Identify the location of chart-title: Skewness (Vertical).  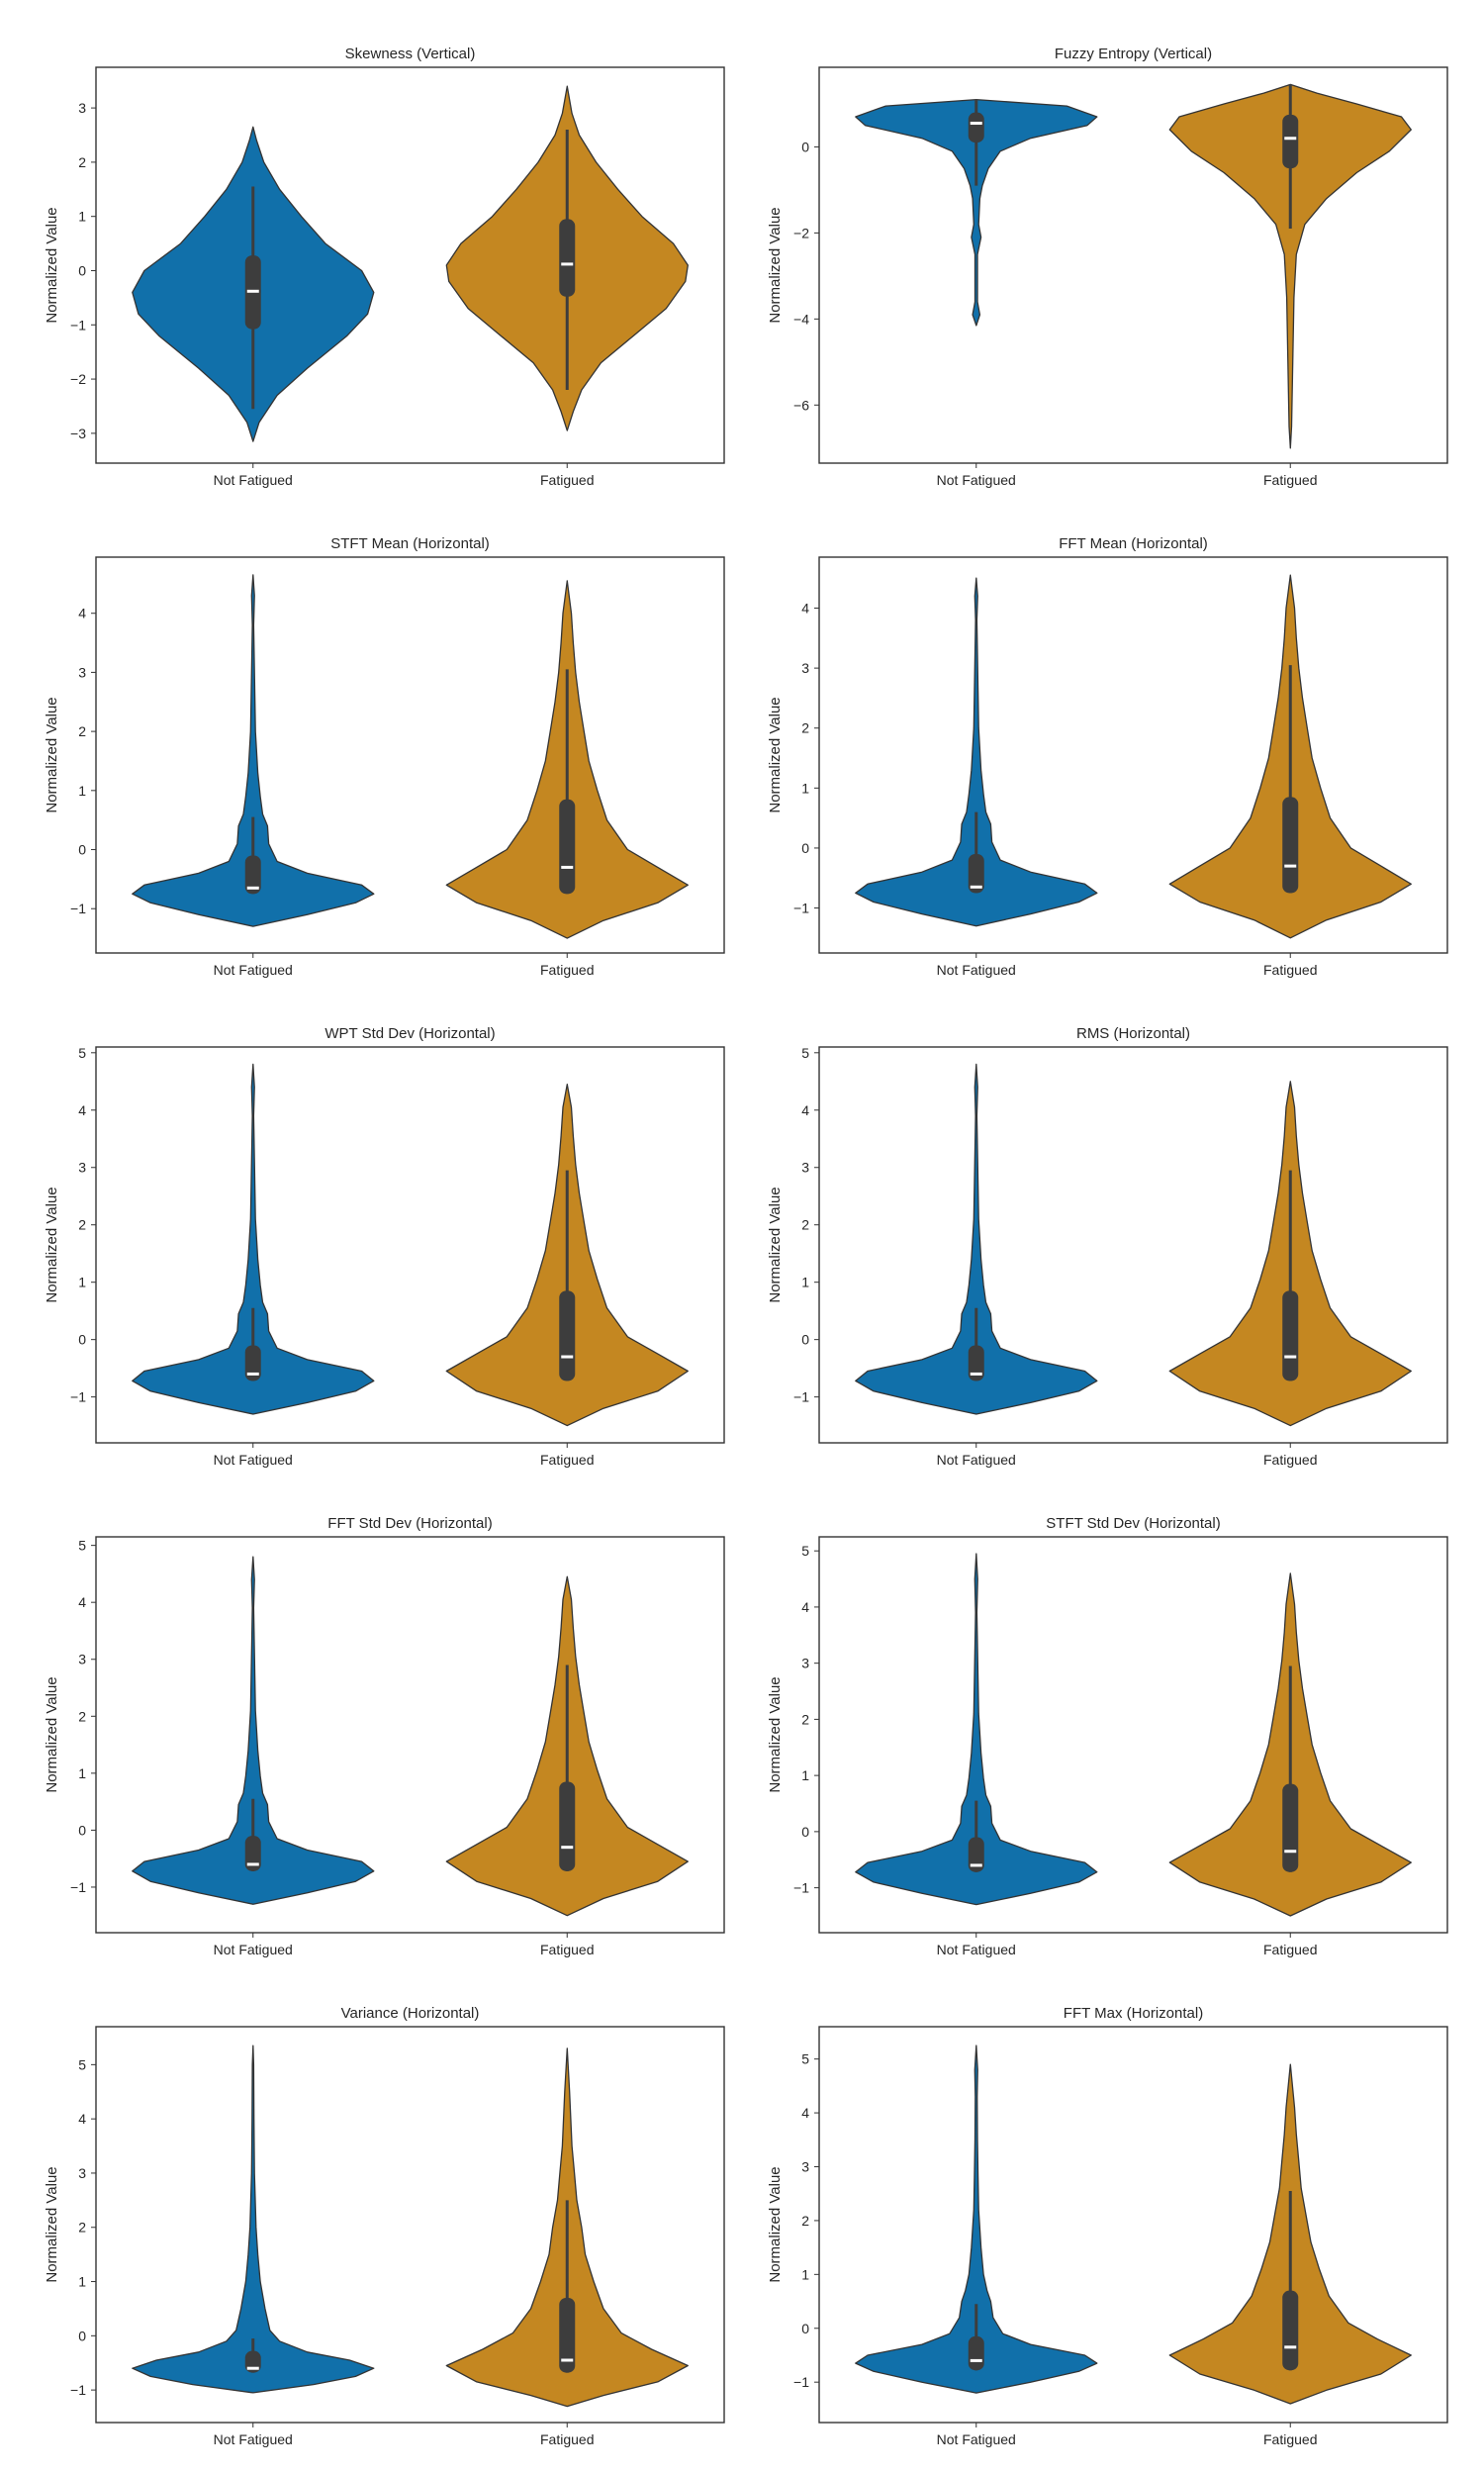
(410, 54).